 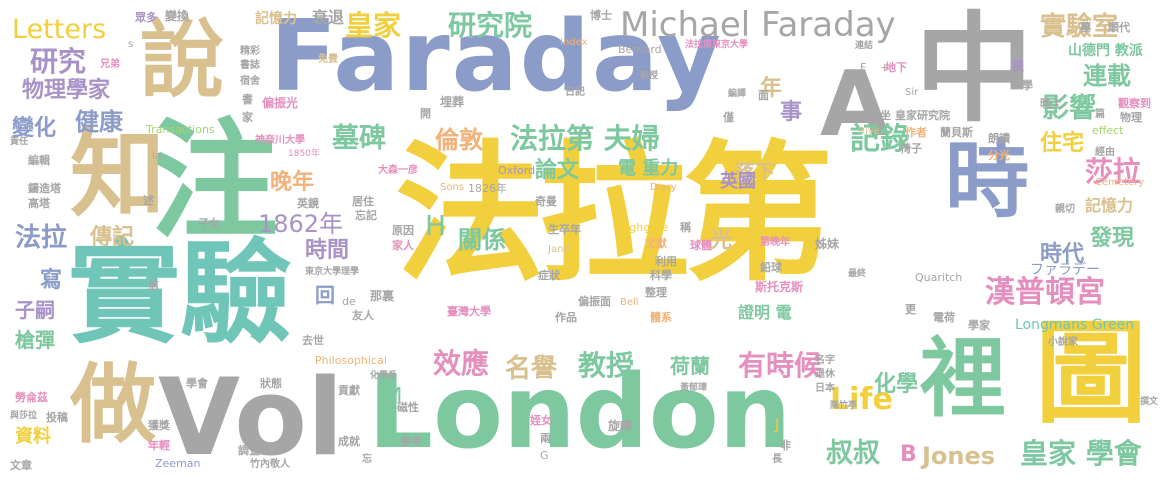 I want to click on word-wang: 忘, so click(x=367, y=459).